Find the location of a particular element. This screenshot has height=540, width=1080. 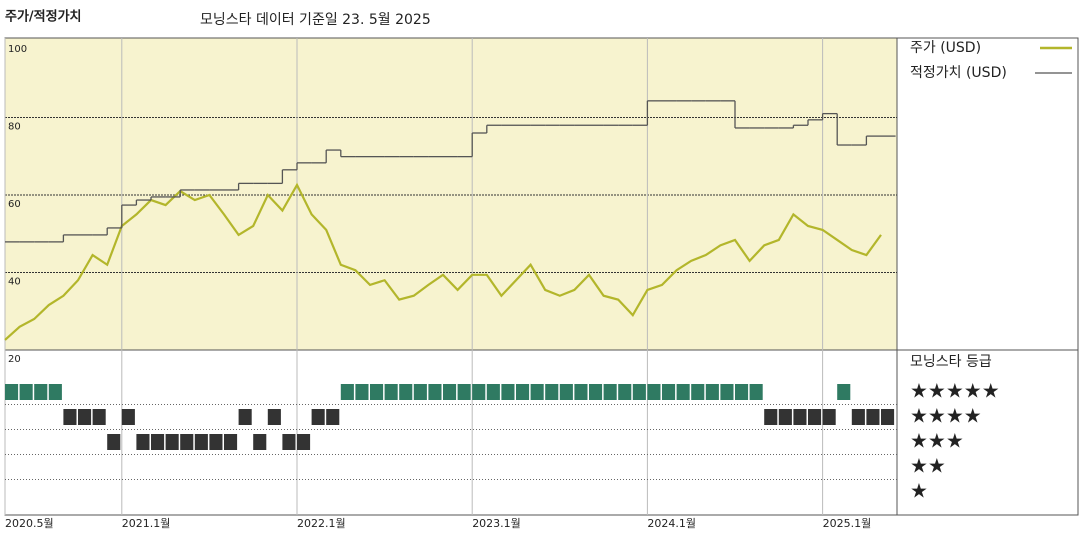

rating-label: ★ is located at coordinates (919, 491).